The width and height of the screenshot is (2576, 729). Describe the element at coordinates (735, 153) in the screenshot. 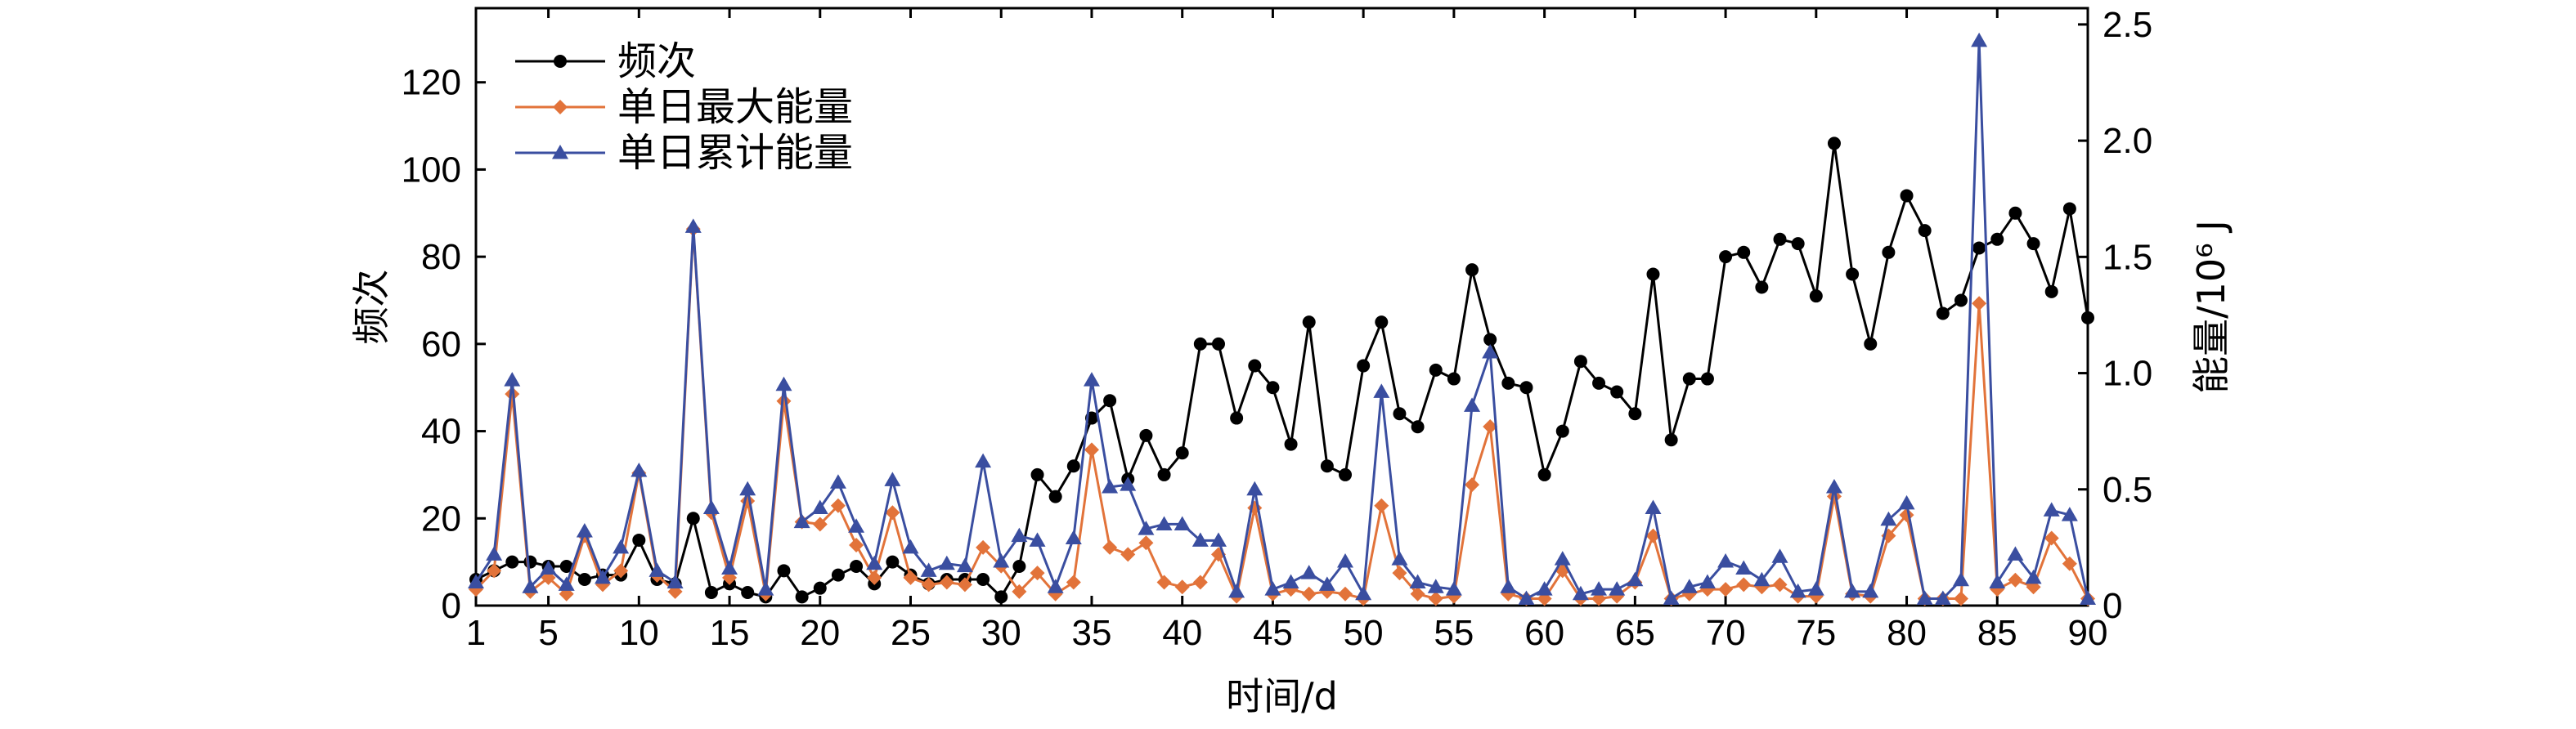

I see `legend-label: 单日累计能量` at that location.